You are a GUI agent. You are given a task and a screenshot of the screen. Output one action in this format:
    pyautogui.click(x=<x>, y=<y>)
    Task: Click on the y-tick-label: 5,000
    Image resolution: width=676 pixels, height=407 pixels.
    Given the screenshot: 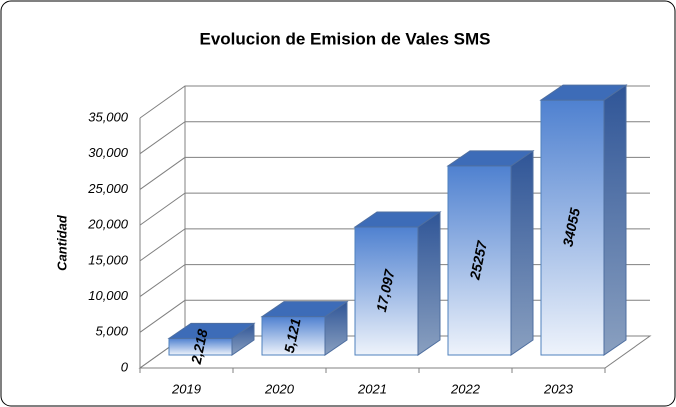 What is the action you would take?
    pyautogui.click(x=111, y=331)
    